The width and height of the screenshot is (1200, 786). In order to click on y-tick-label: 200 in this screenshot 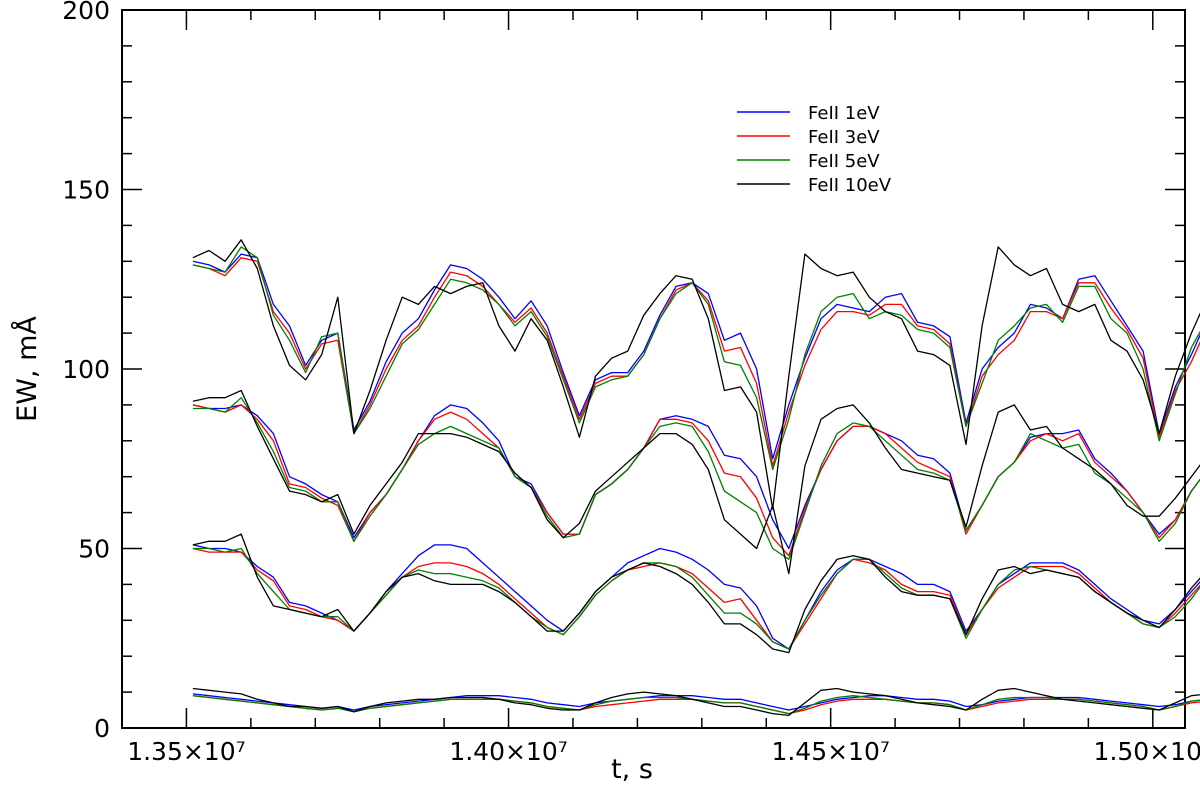, I will do `click(86, 12)`.